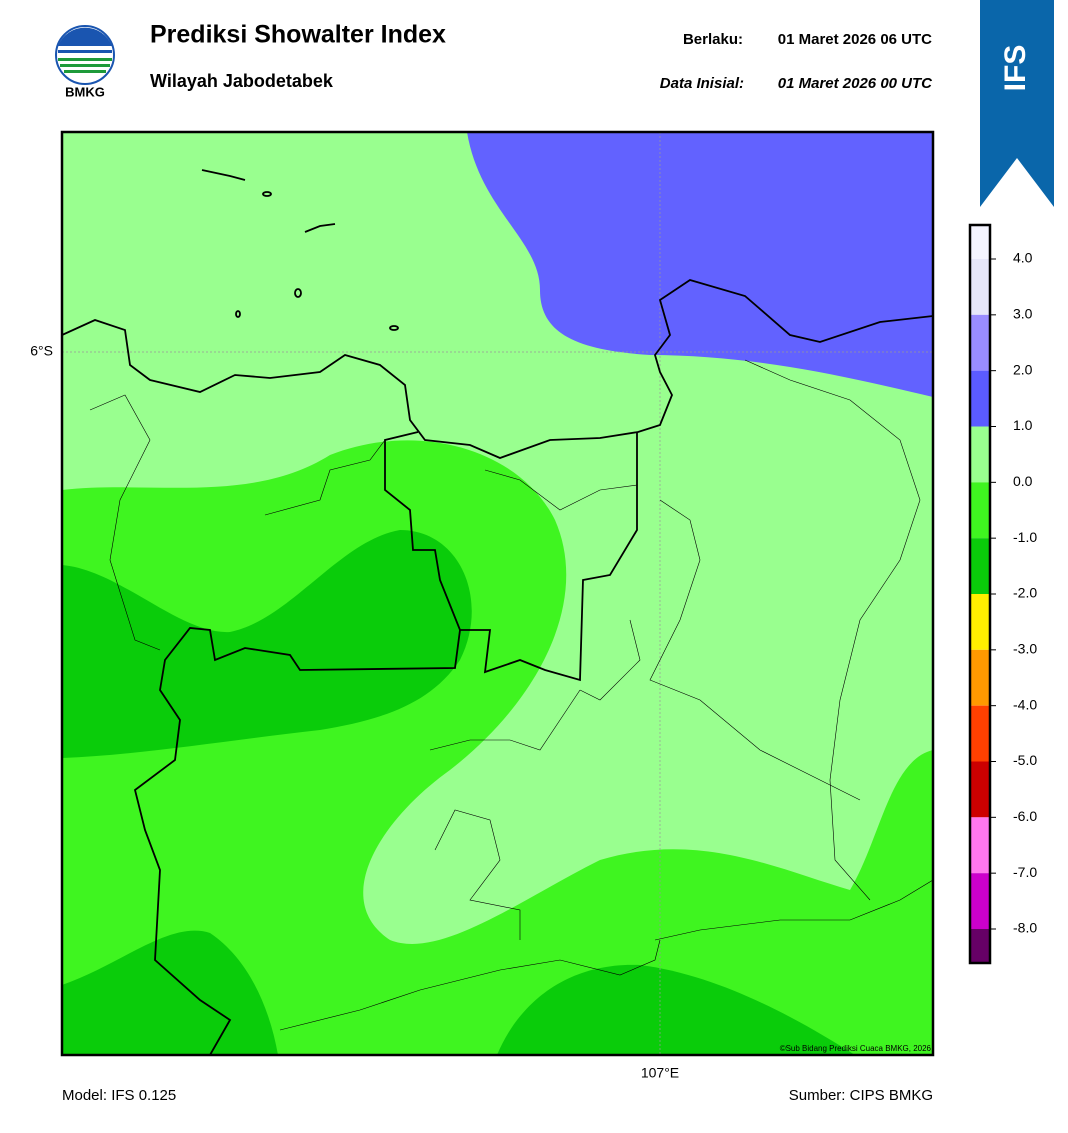 The height and width of the screenshot is (1133, 1068). What do you see at coordinates (1025, 593) in the screenshot?
I see `colorbar-tick-label: -2.0` at bounding box center [1025, 593].